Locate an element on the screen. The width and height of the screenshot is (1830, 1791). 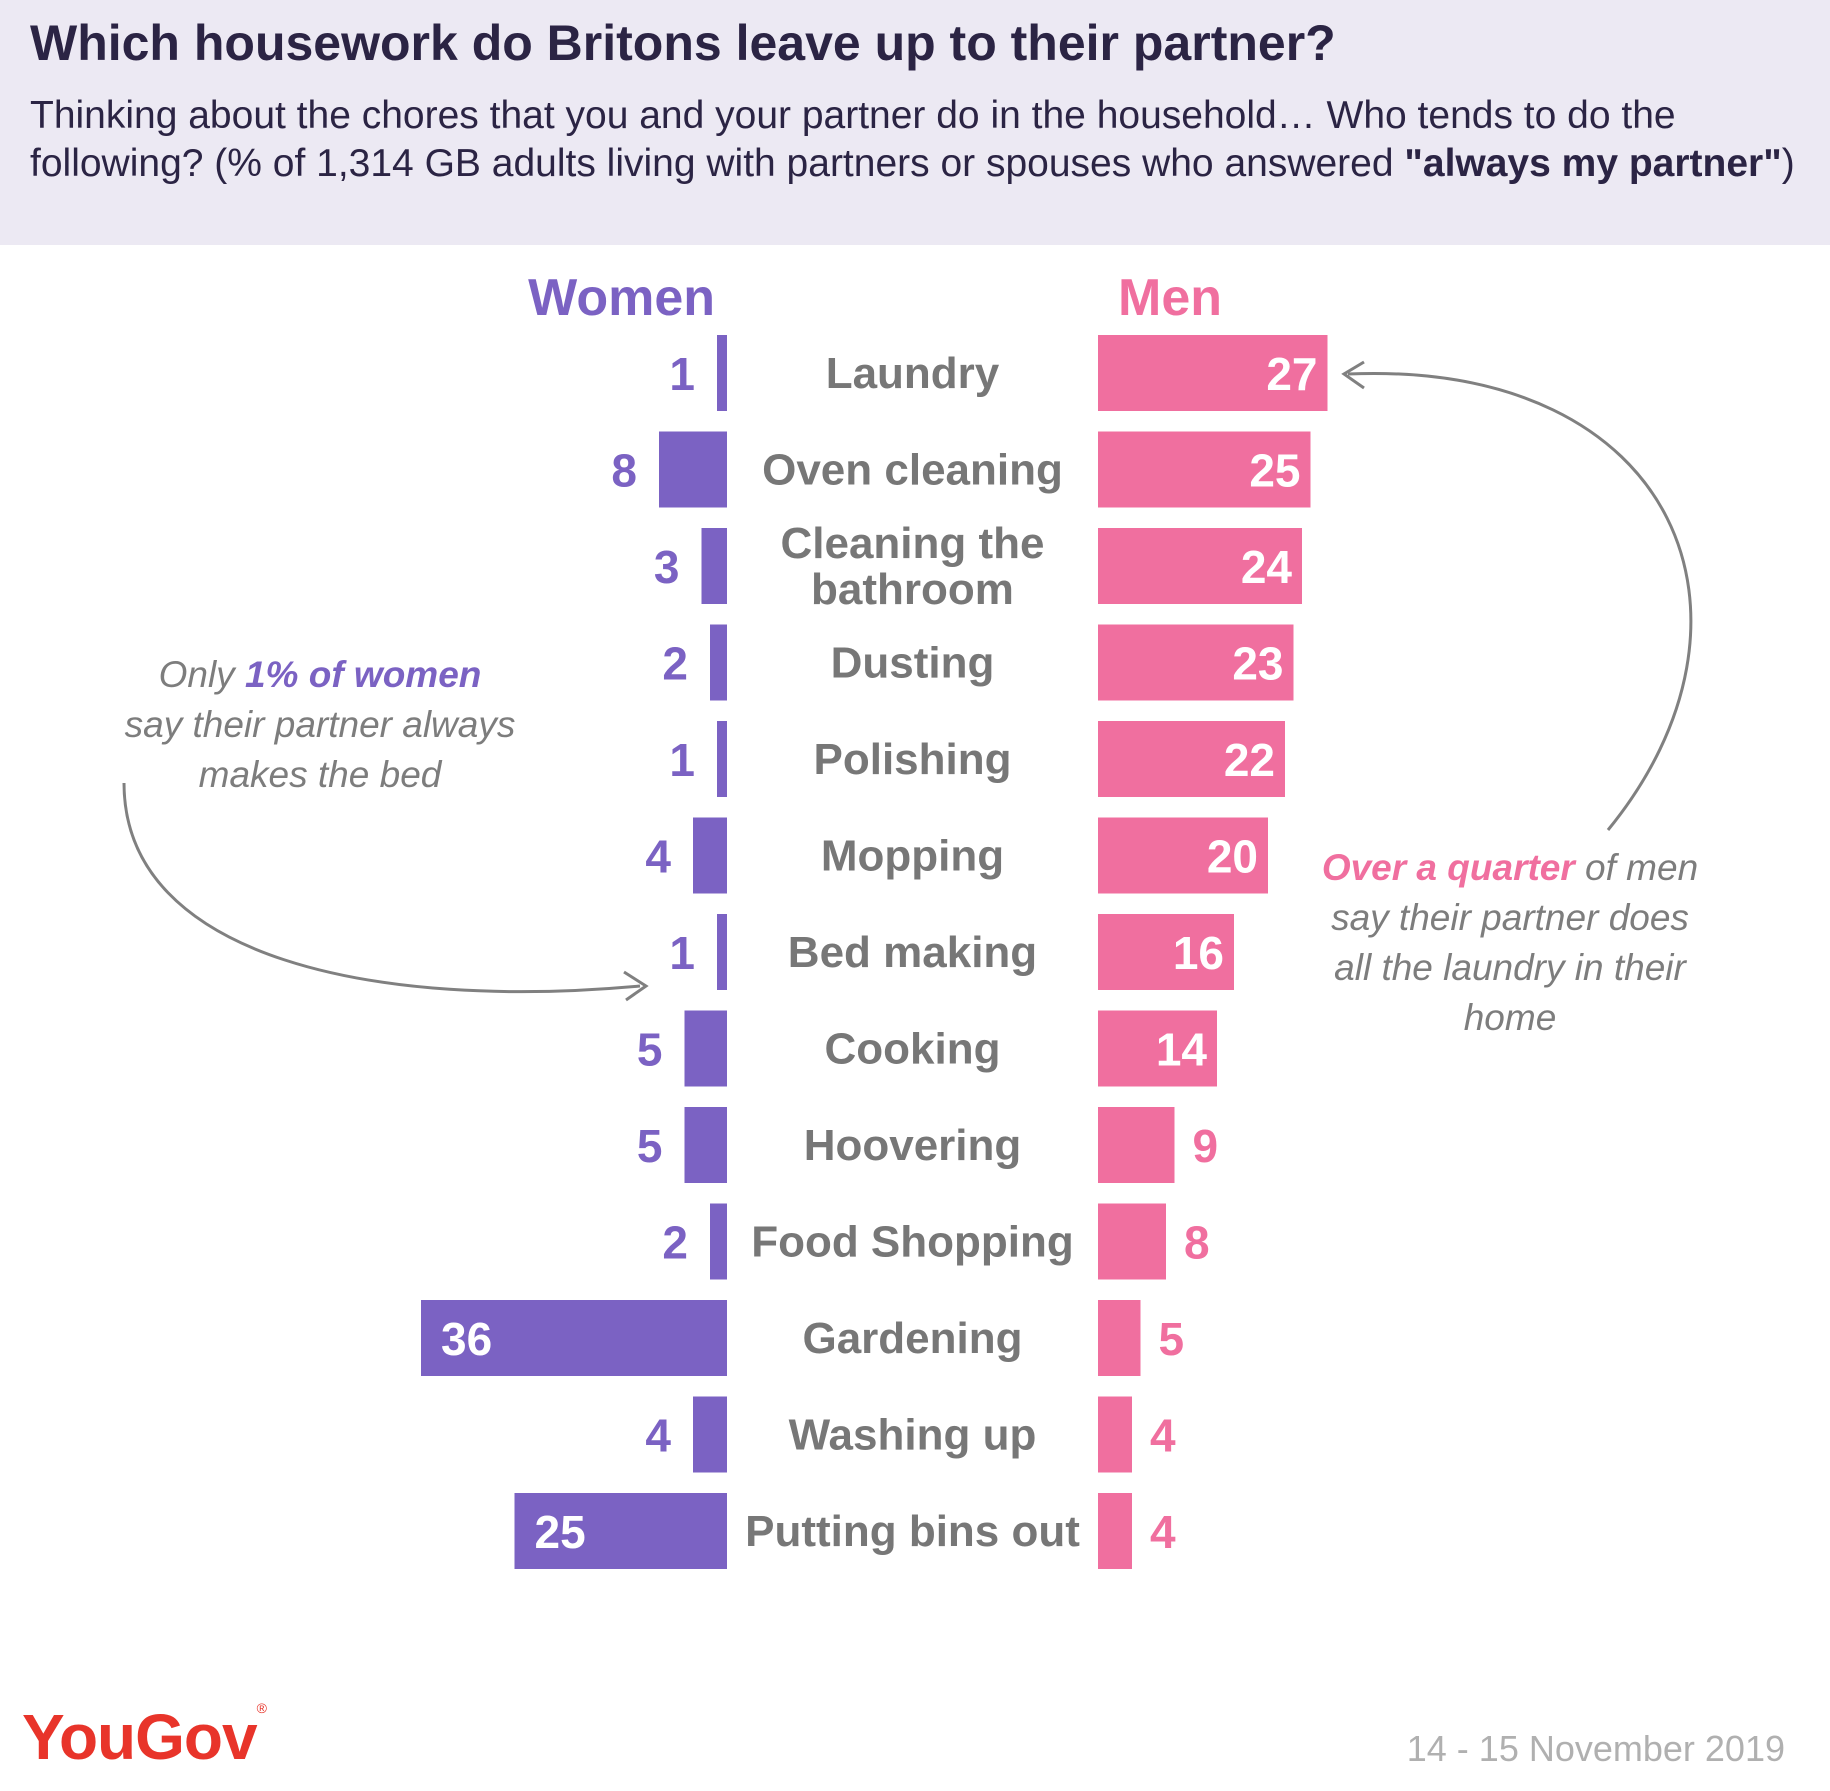
category-label-polishing: Polishing is located at coordinates (913, 759).